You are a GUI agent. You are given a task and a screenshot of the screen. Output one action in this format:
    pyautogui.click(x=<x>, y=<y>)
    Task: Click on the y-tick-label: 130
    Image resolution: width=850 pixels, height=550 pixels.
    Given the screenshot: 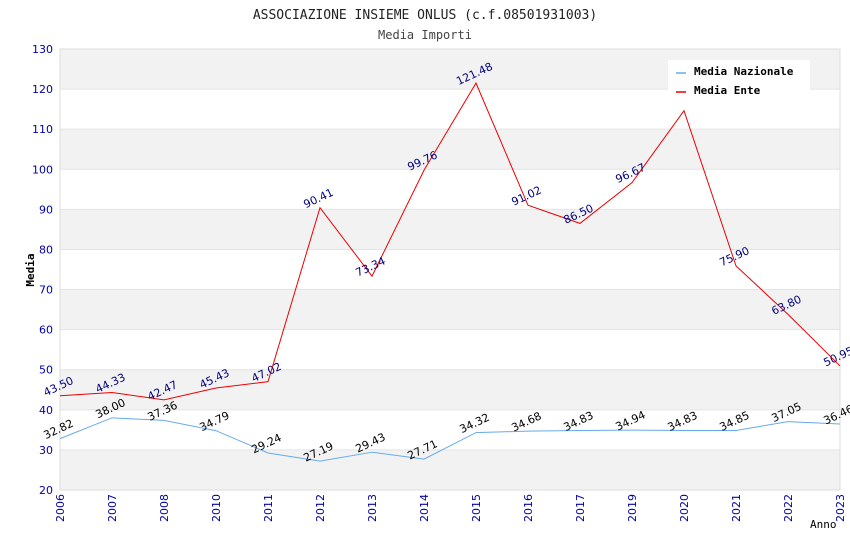 What is the action you would take?
    pyautogui.click(x=42, y=49)
    